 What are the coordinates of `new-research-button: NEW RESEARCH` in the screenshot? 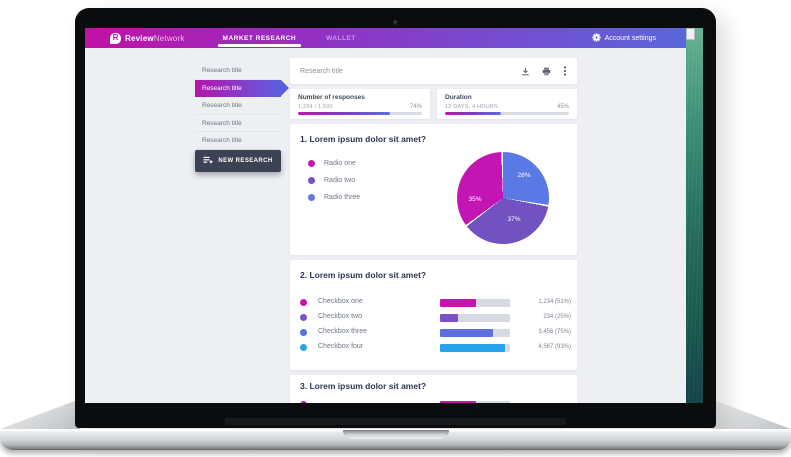 It's located at (238, 161).